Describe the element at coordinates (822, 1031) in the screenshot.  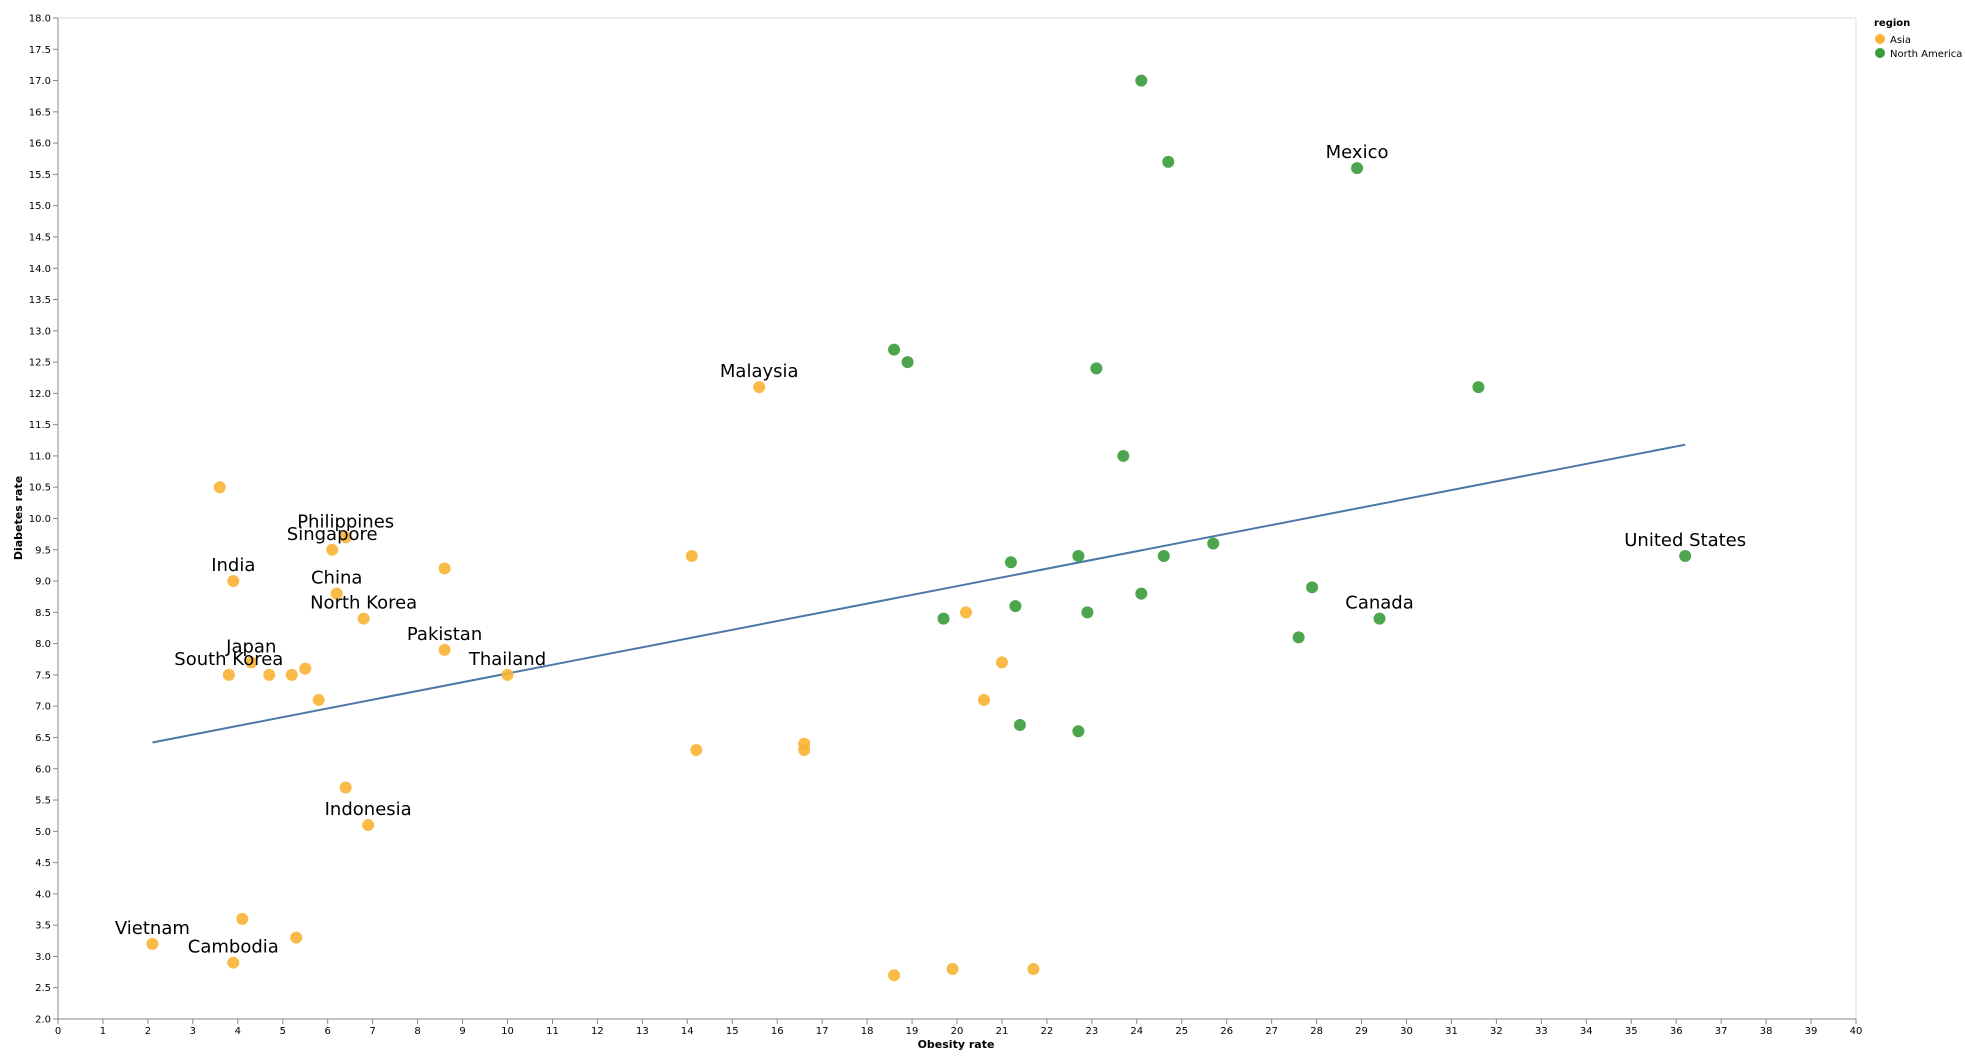
I see `x-tick-label: 17` at that location.